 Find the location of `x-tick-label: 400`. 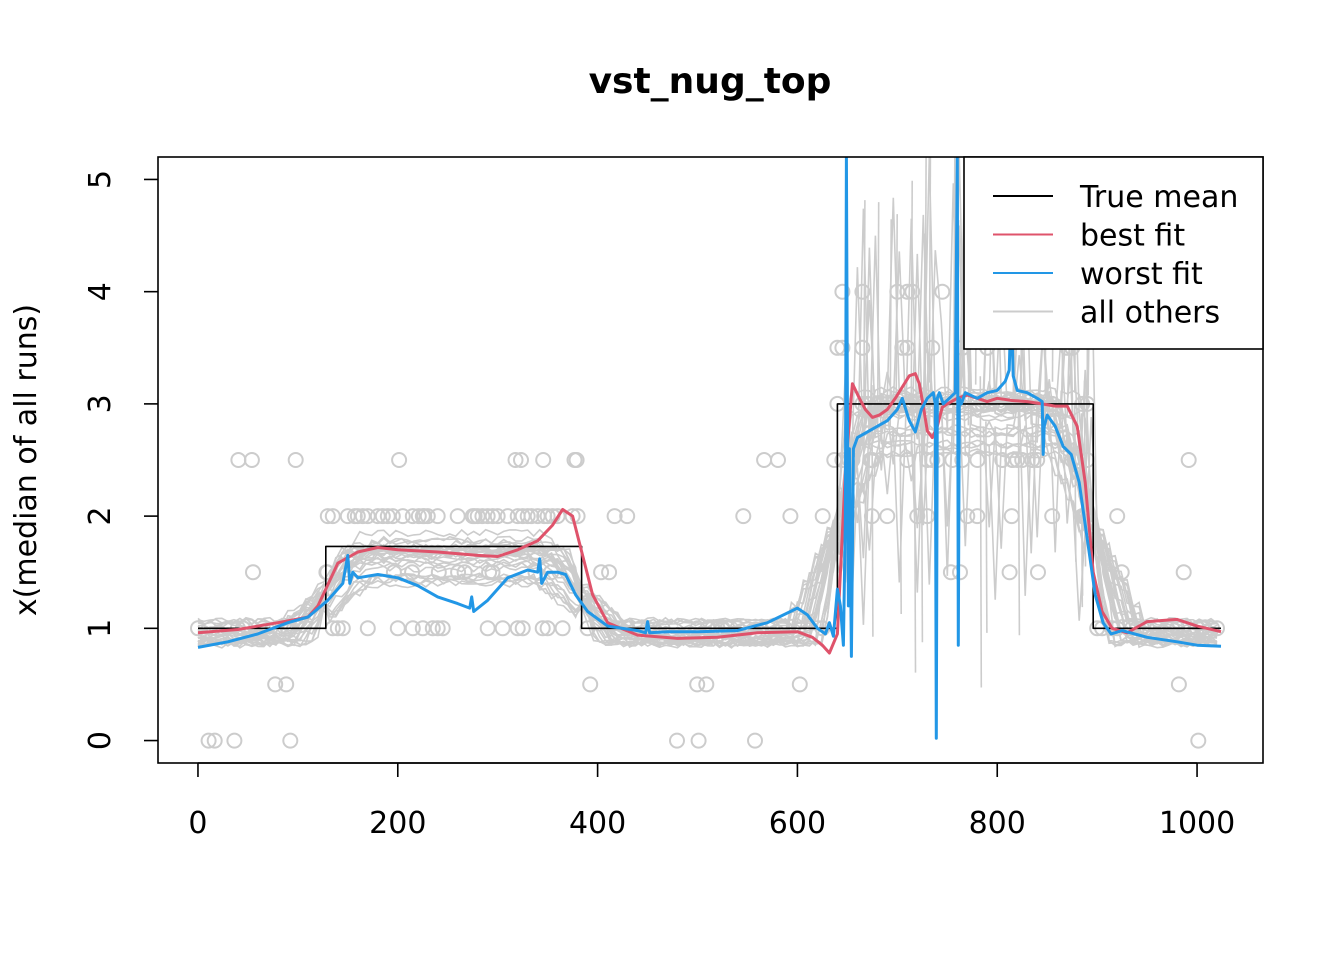

x-tick-label: 400 is located at coordinates (597, 823).